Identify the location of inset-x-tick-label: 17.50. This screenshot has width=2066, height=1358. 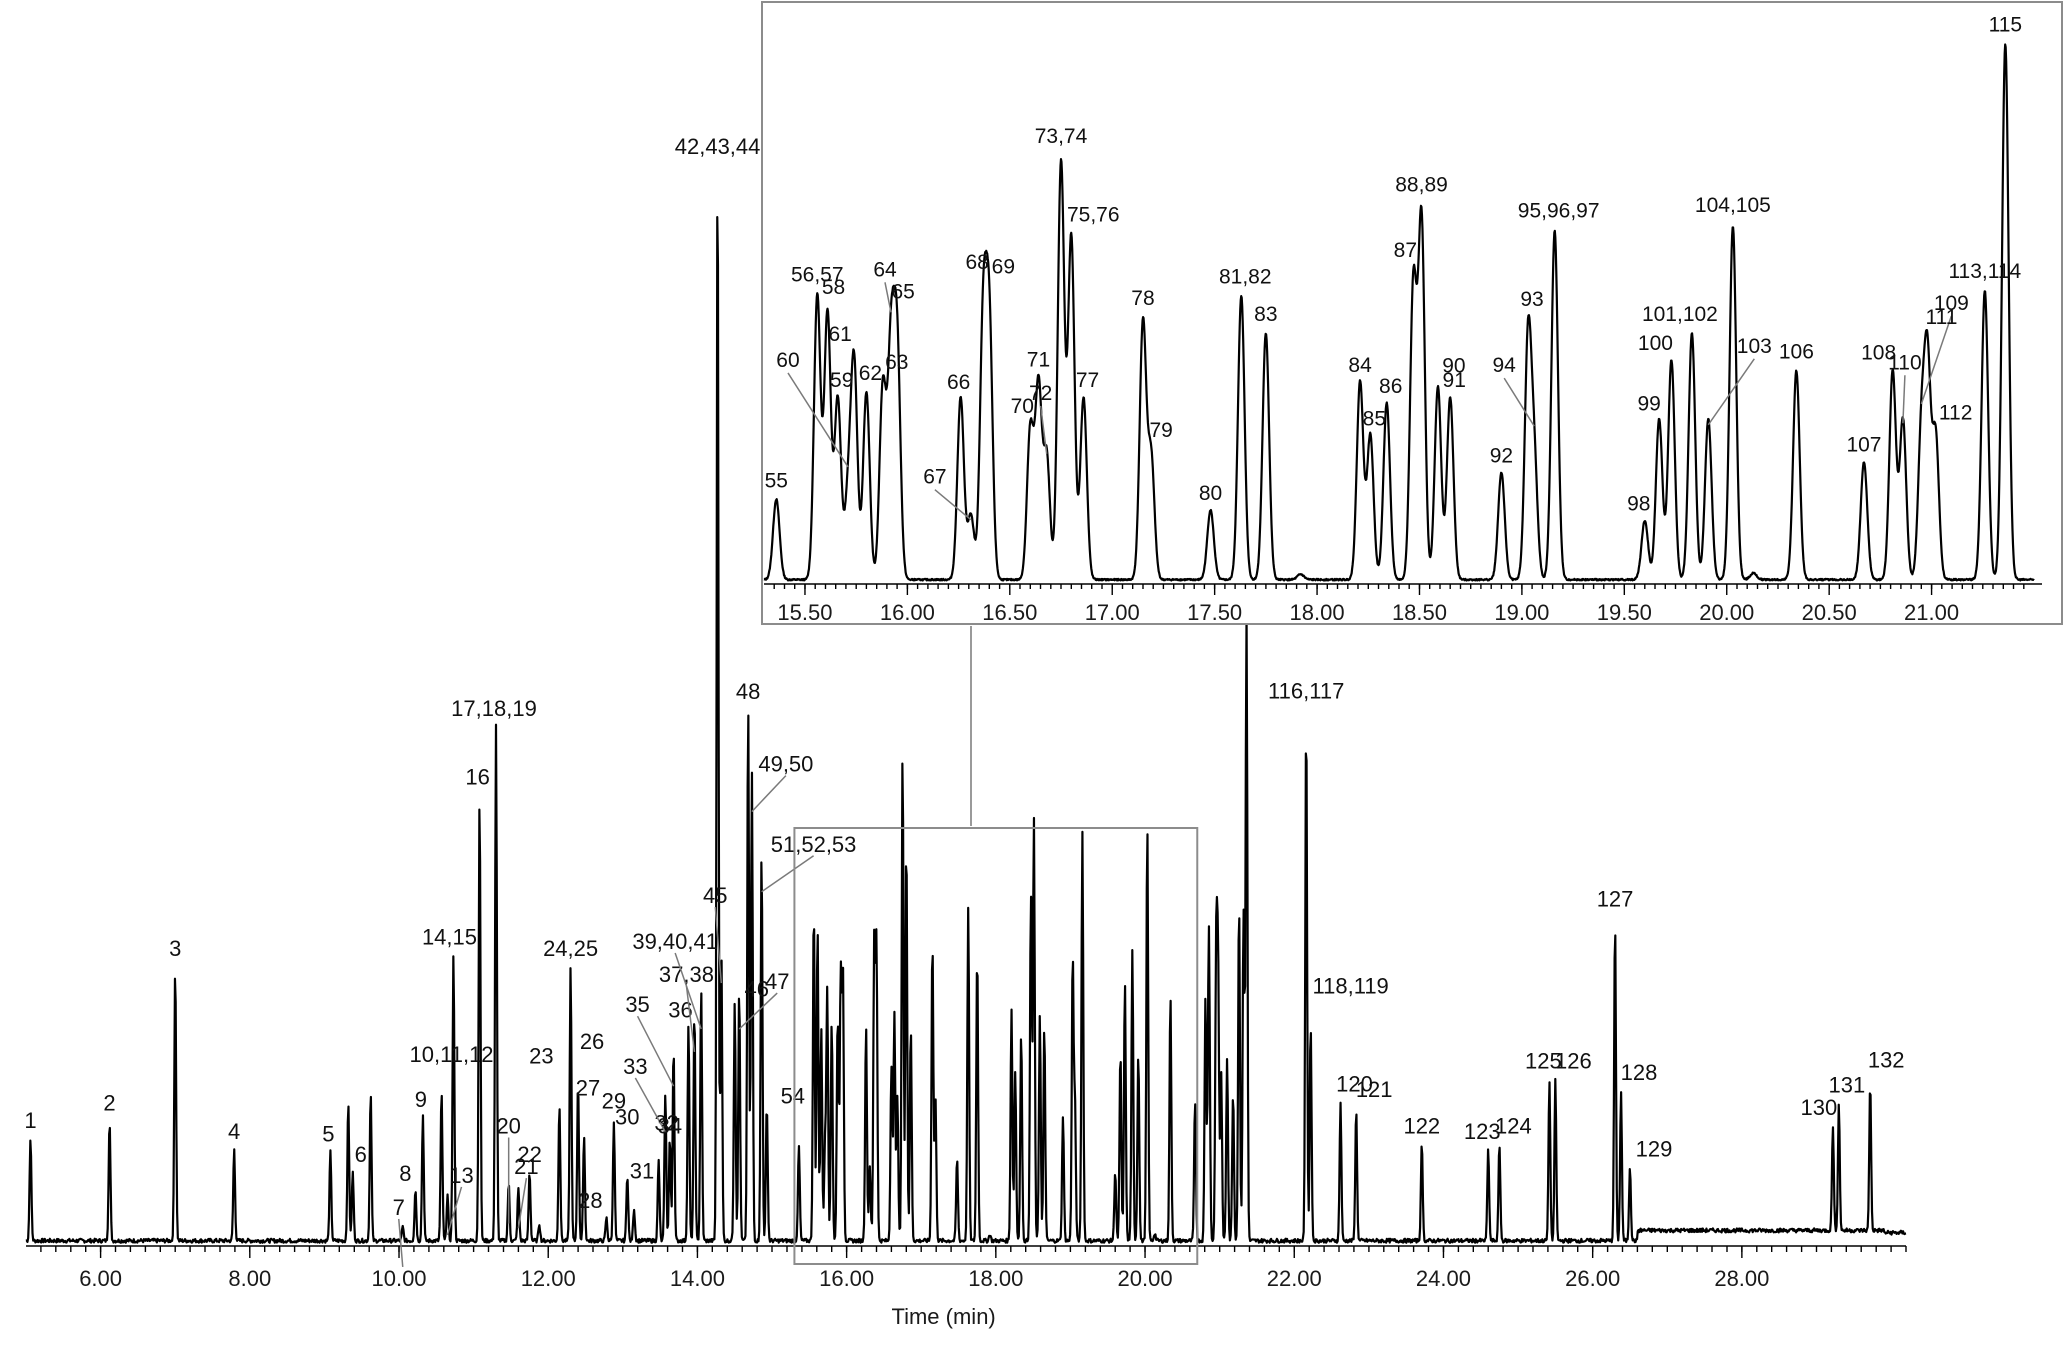
(1214, 612).